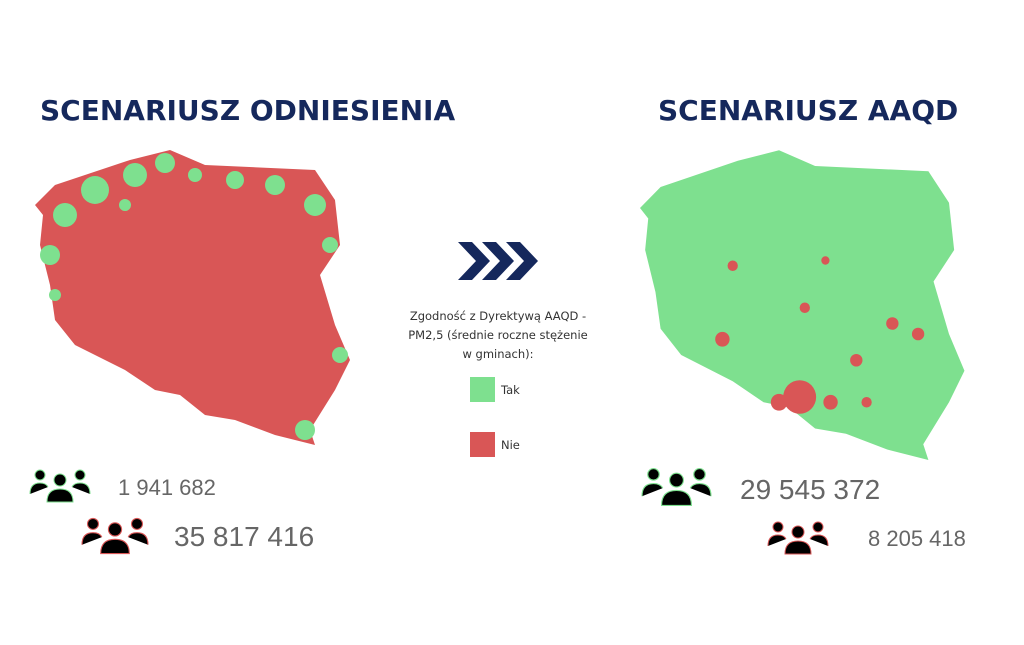 The width and height of the screenshot is (1024, 645). Describe the element at coordinates (192, 297) in the screenshot. I see `left-map` at that location.